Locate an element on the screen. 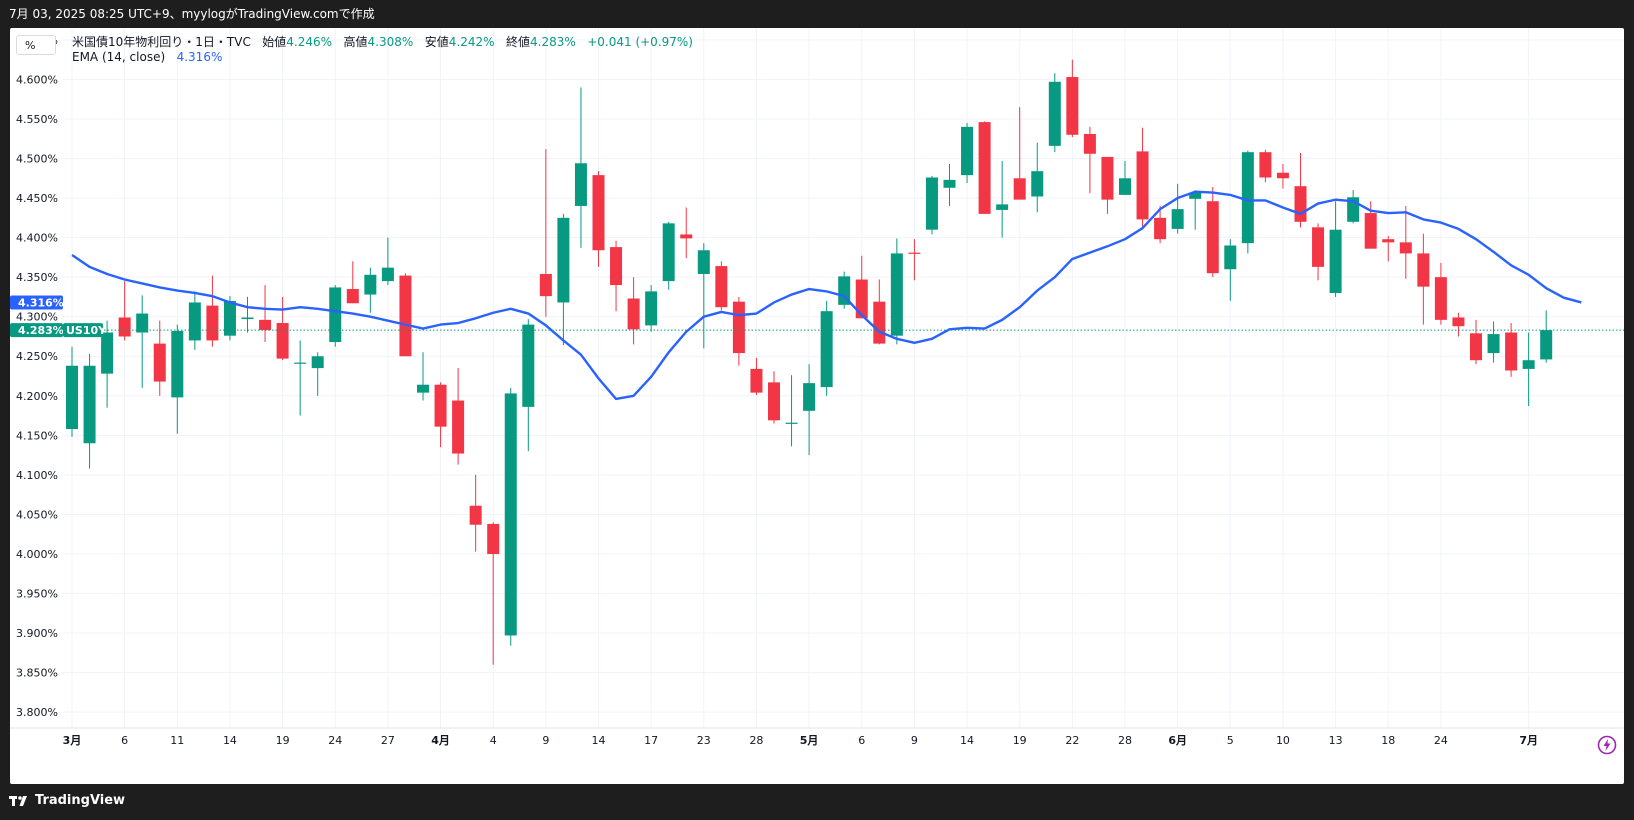 Image resolution: width=1634 pixels, height=820 pixels. close-price-tag is located at coordinates (36, 330).